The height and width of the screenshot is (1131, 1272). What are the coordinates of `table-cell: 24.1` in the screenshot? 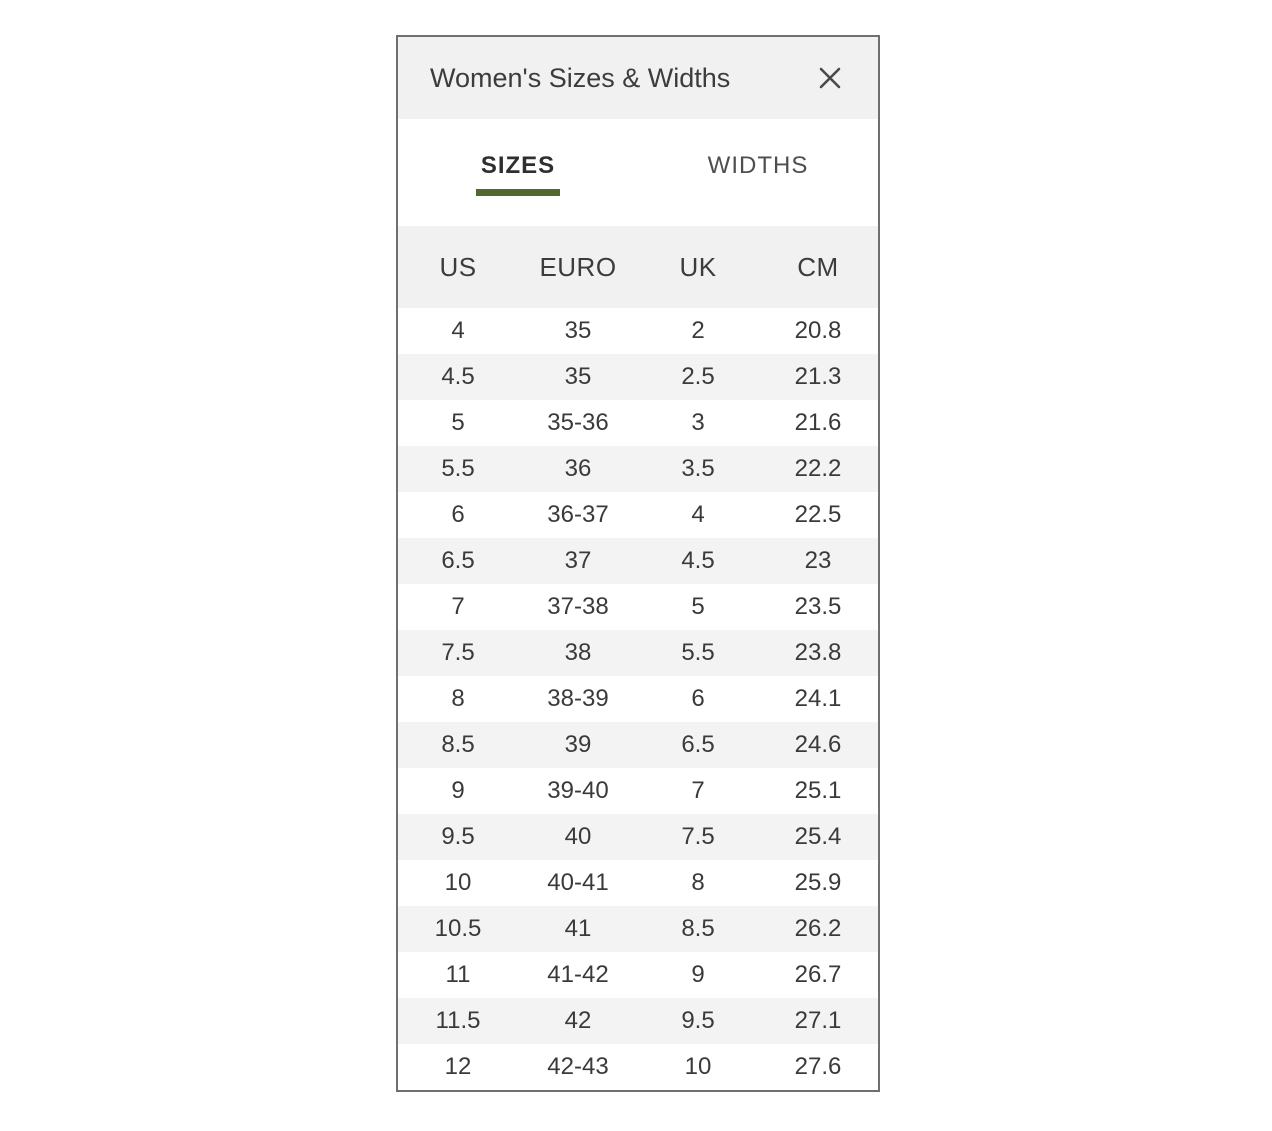 It's located at (818, 698).